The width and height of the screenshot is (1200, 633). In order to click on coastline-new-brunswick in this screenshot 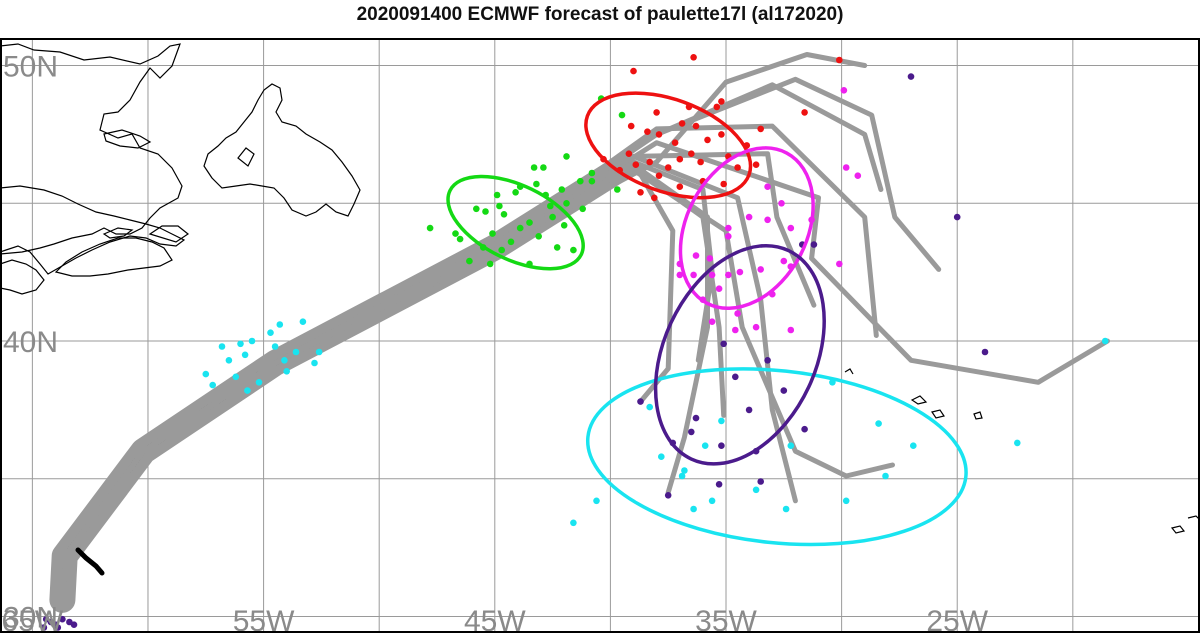, I will do `click(22, 277)`.